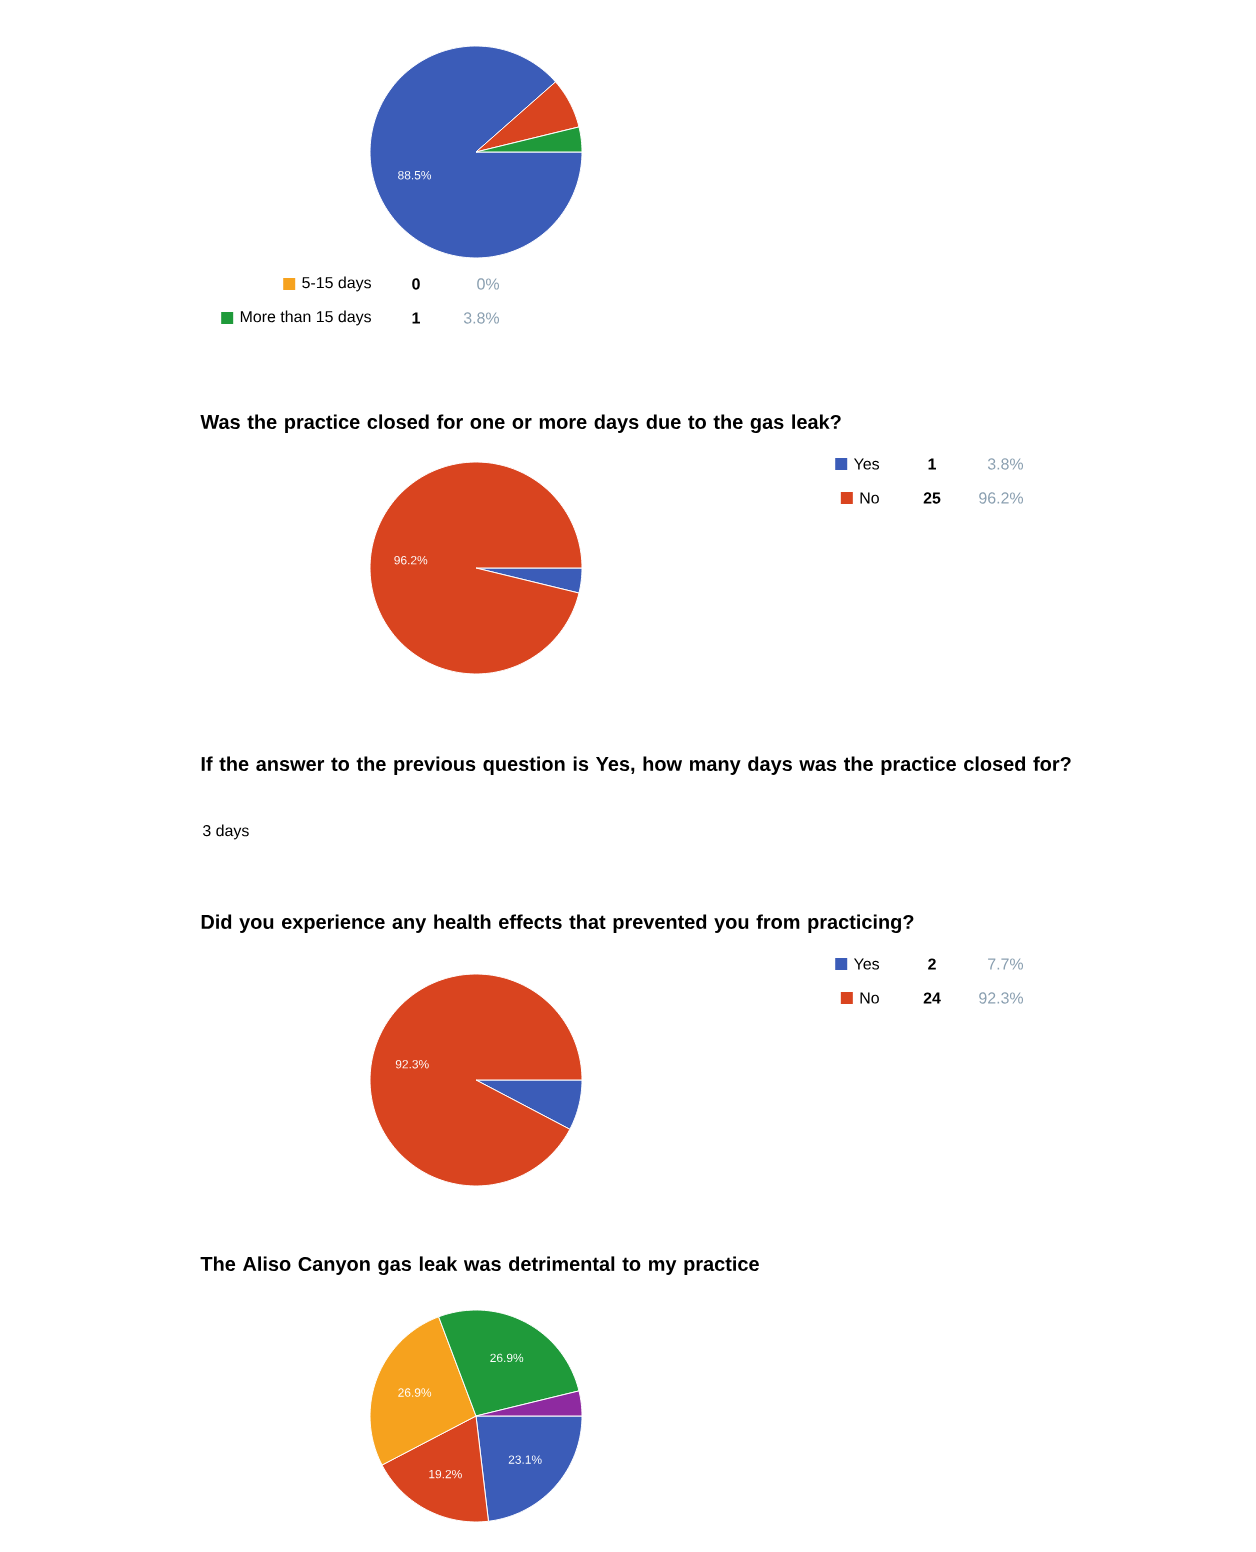  Describe the element at coordinates (557, 924) in the screenshot. I see `chart-title: Did you experience any health effects that prevented you from practicing?` at that location.